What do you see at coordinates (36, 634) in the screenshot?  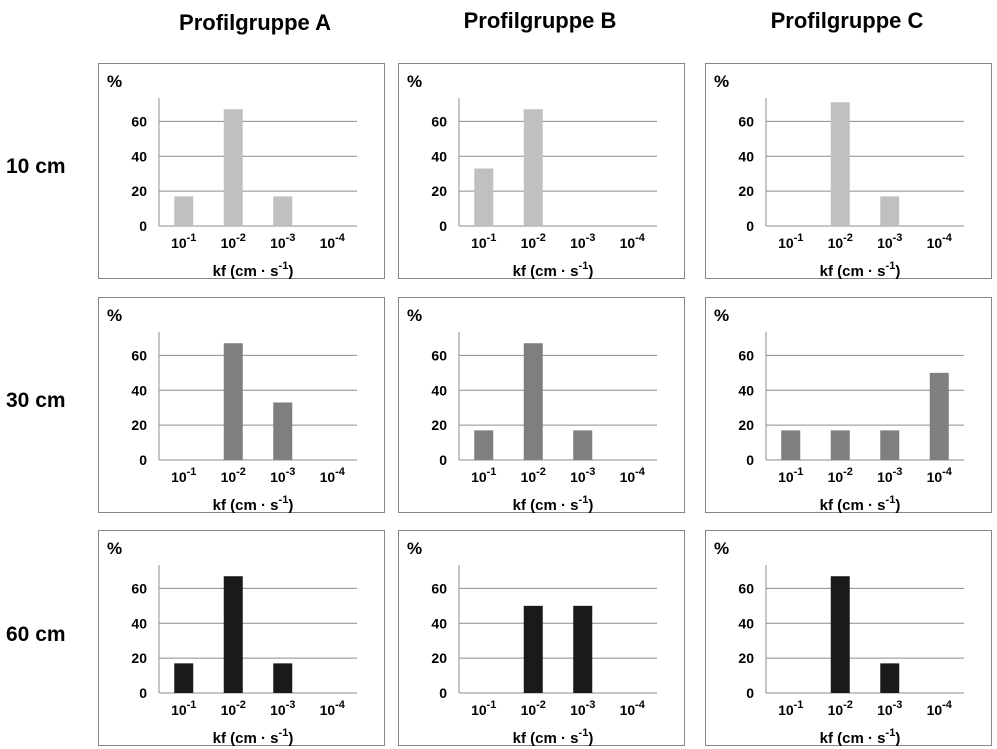 I see `row-title-60cm: 60 cm` at bounding box center [36, 634].